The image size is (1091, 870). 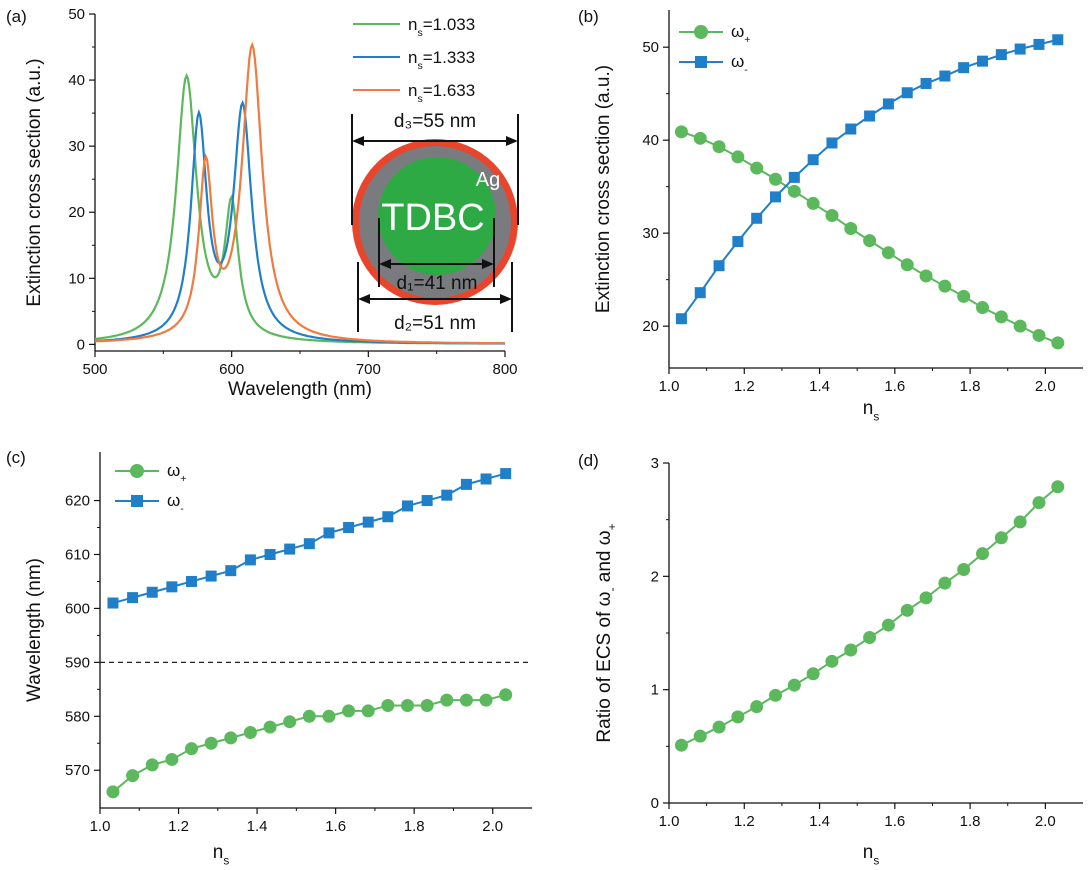 I want to click on shell-label: Ag, so click(x=488, y=180).